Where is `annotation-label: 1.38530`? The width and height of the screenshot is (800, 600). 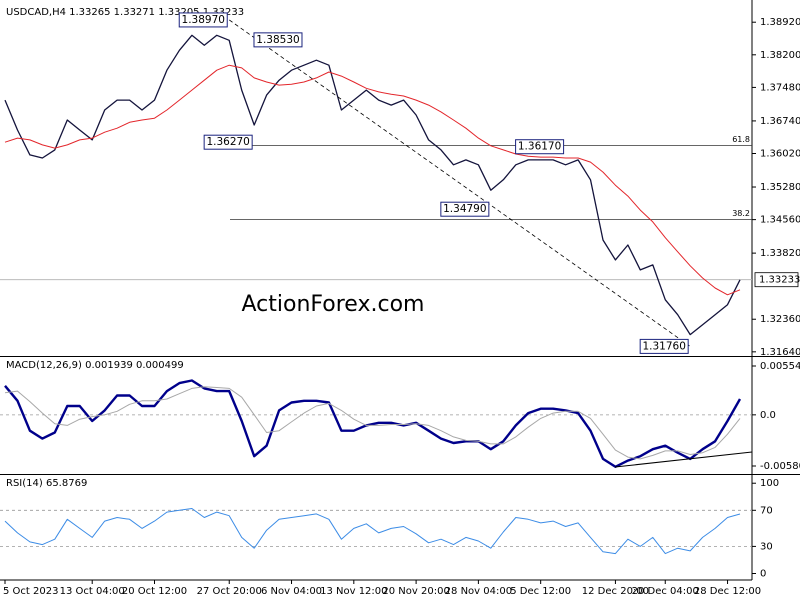 annotation-label: 1.38530 is located at coordinates (277, 40).